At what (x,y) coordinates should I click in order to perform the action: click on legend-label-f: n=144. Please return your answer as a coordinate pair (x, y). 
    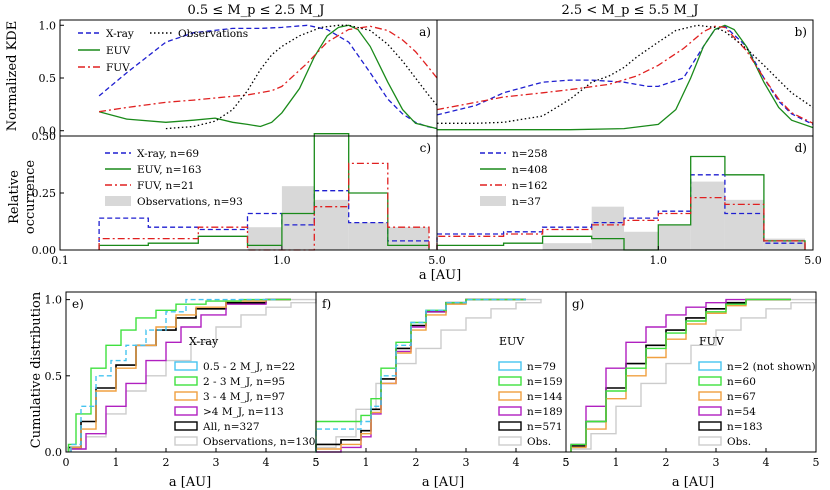
    Looking at the image, I should click on (545, 397).